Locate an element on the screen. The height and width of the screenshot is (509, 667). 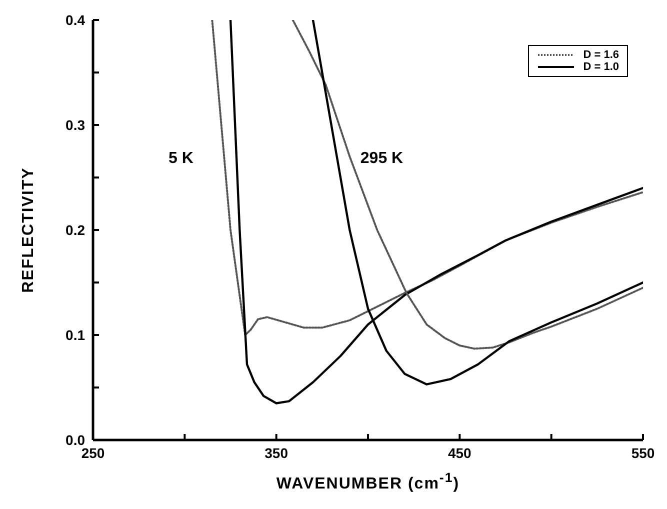
x-tick-label: 550 is located at coordinates (643, 452).